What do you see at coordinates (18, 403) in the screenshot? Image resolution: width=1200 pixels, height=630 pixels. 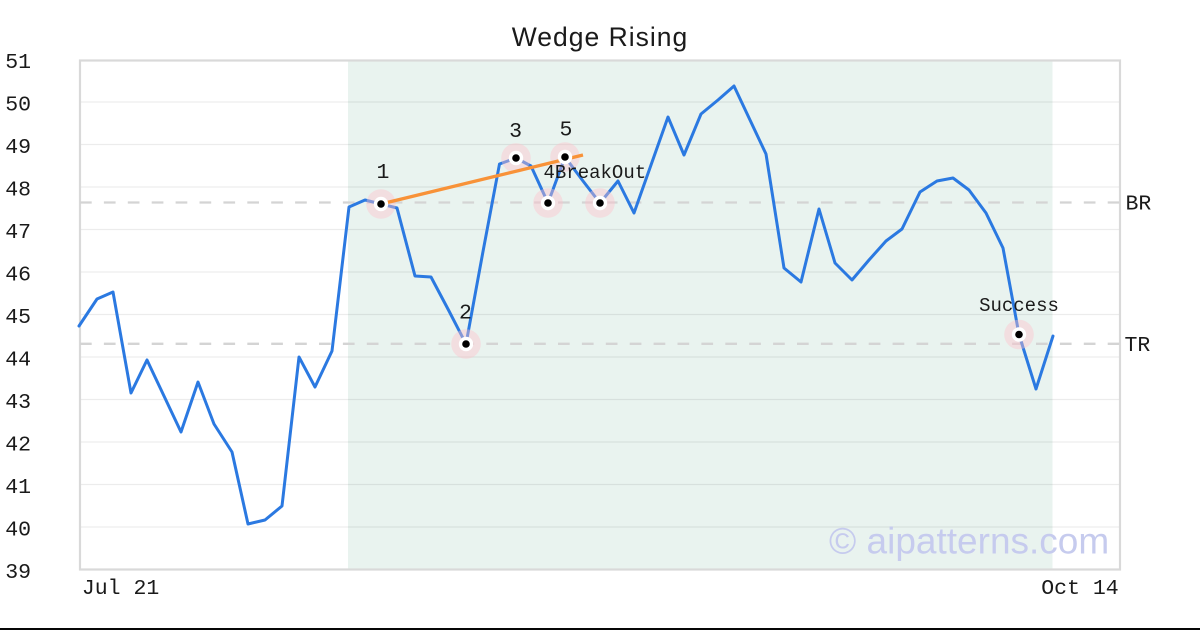 I see `svg-text: 43` at bounding box center [18, 403].